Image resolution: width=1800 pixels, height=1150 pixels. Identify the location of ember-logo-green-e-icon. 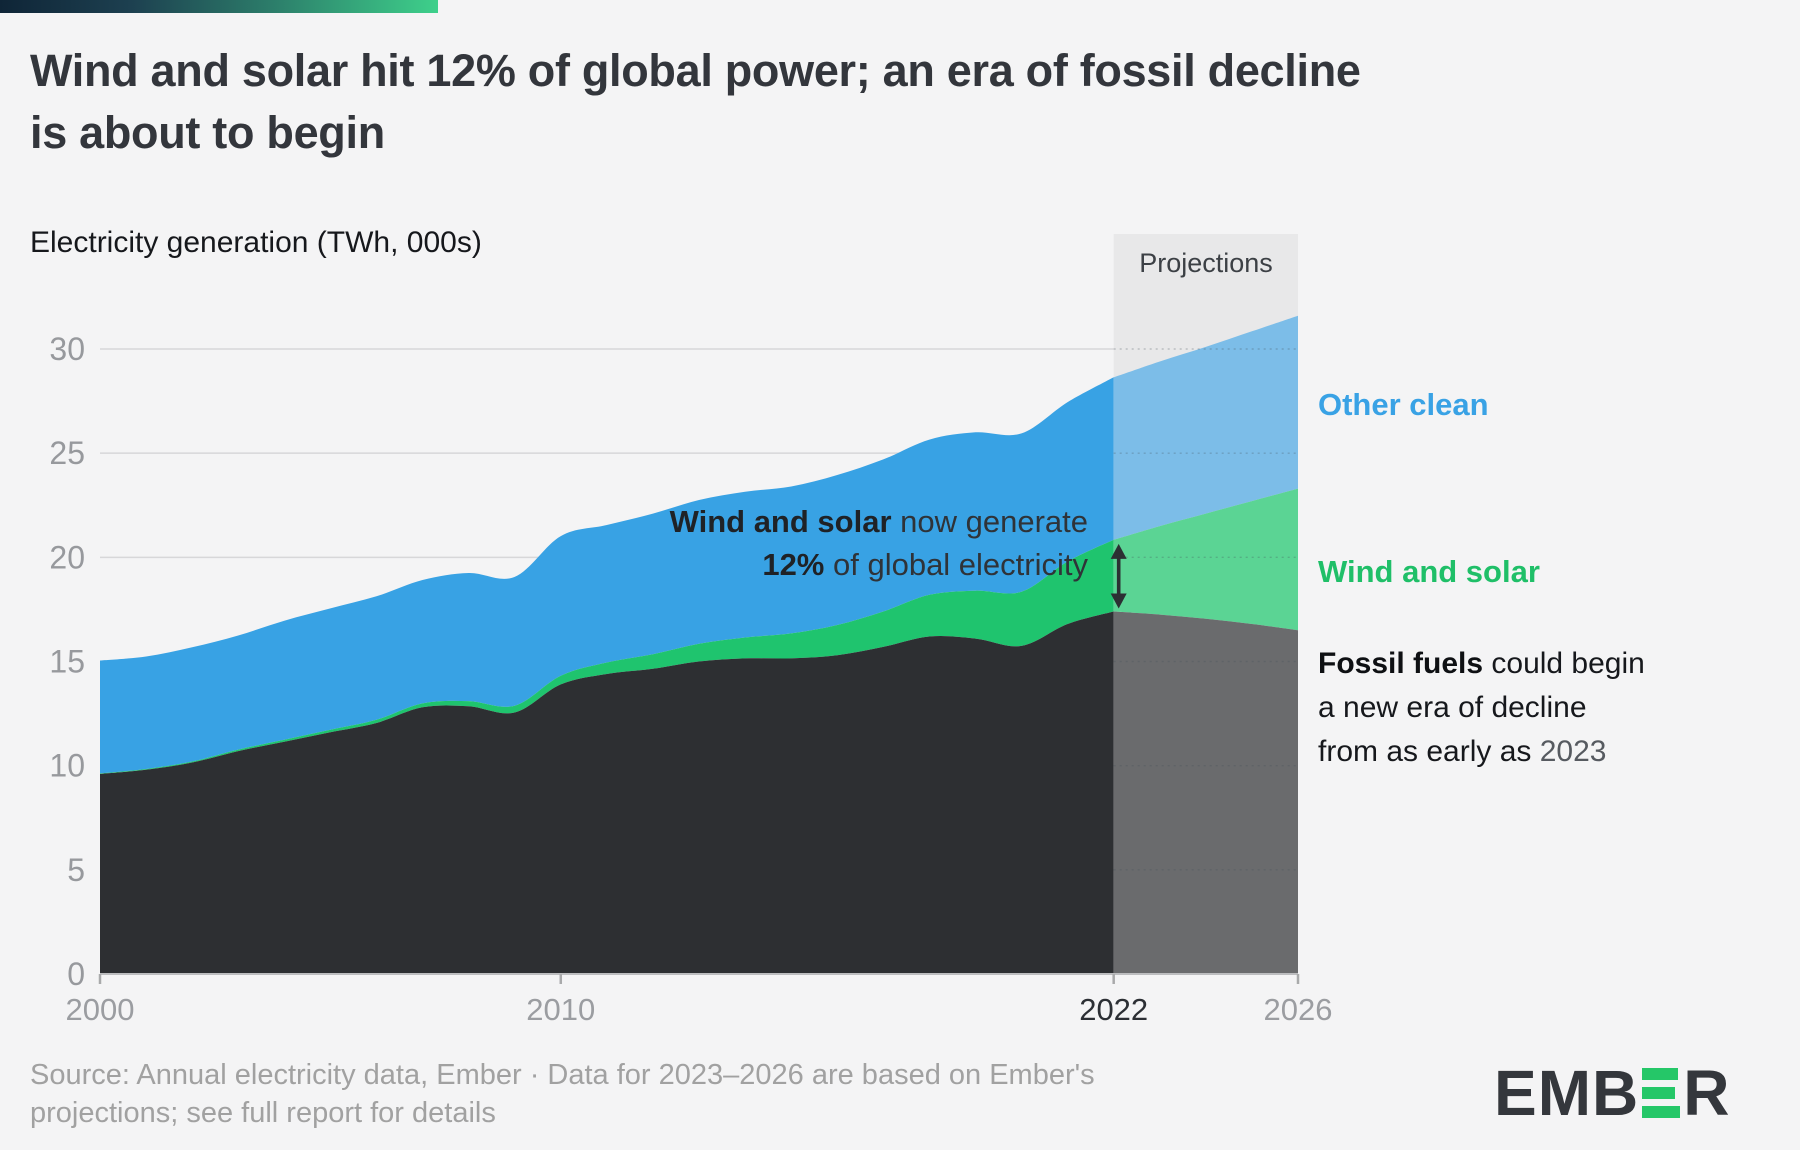
(1661, 1093).